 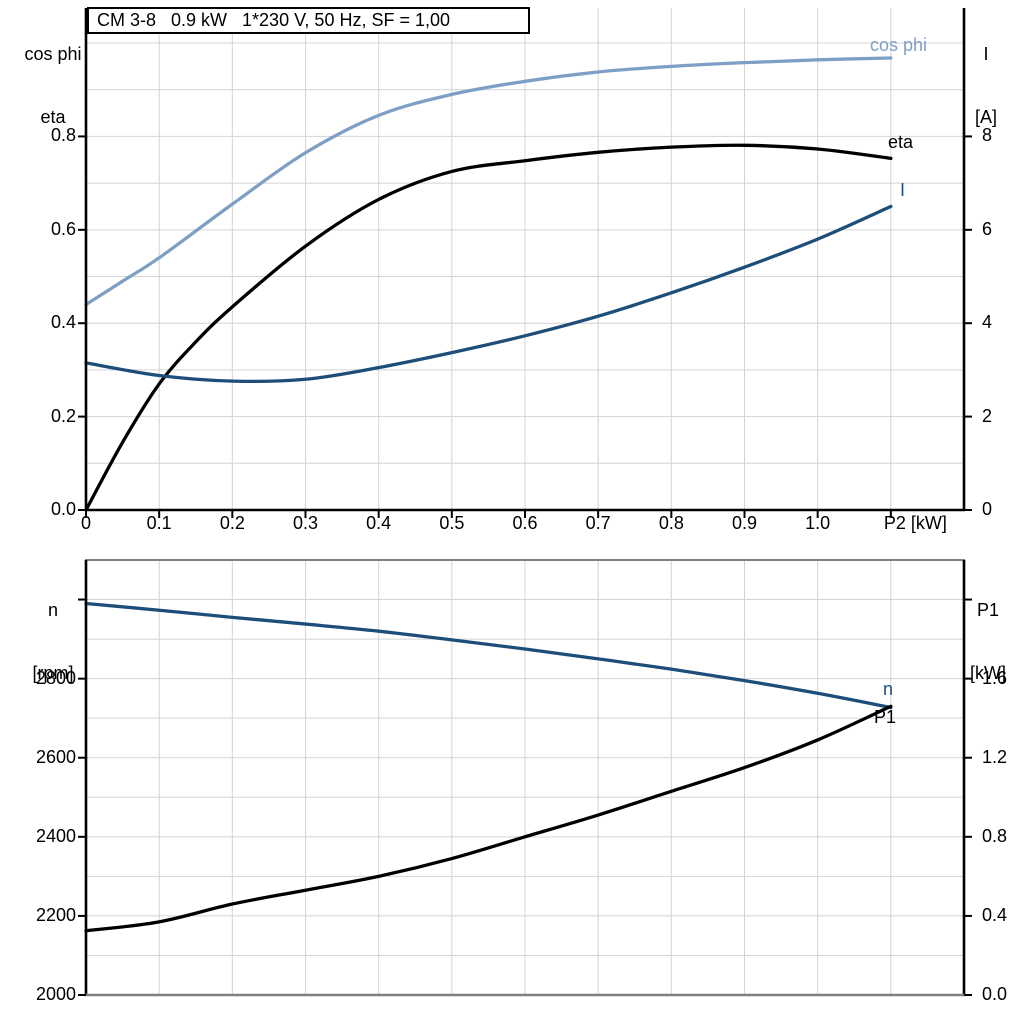 I want to click on curve-label-speed: n, so click(x=888, y=689).